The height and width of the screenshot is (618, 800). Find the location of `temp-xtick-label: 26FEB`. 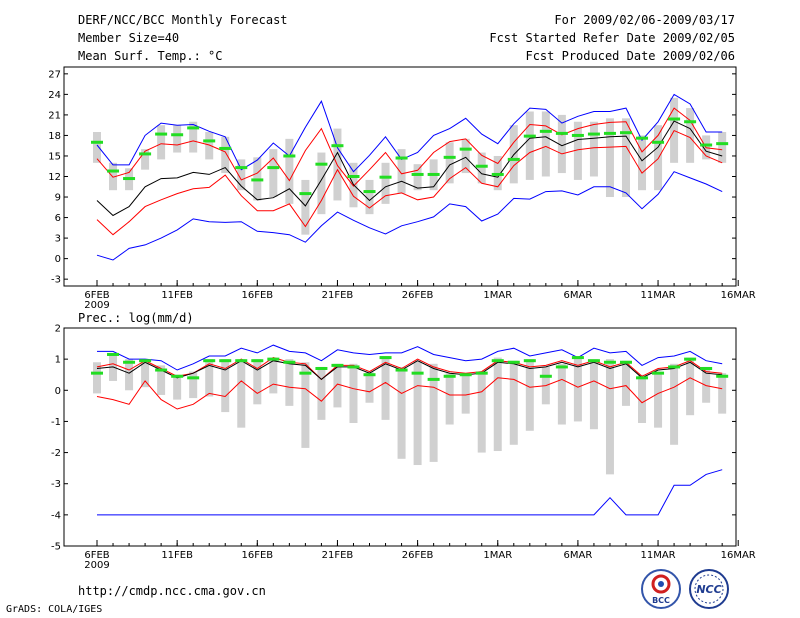

temp-xtick-label: 26FEB is located at coordinates (418, 295).